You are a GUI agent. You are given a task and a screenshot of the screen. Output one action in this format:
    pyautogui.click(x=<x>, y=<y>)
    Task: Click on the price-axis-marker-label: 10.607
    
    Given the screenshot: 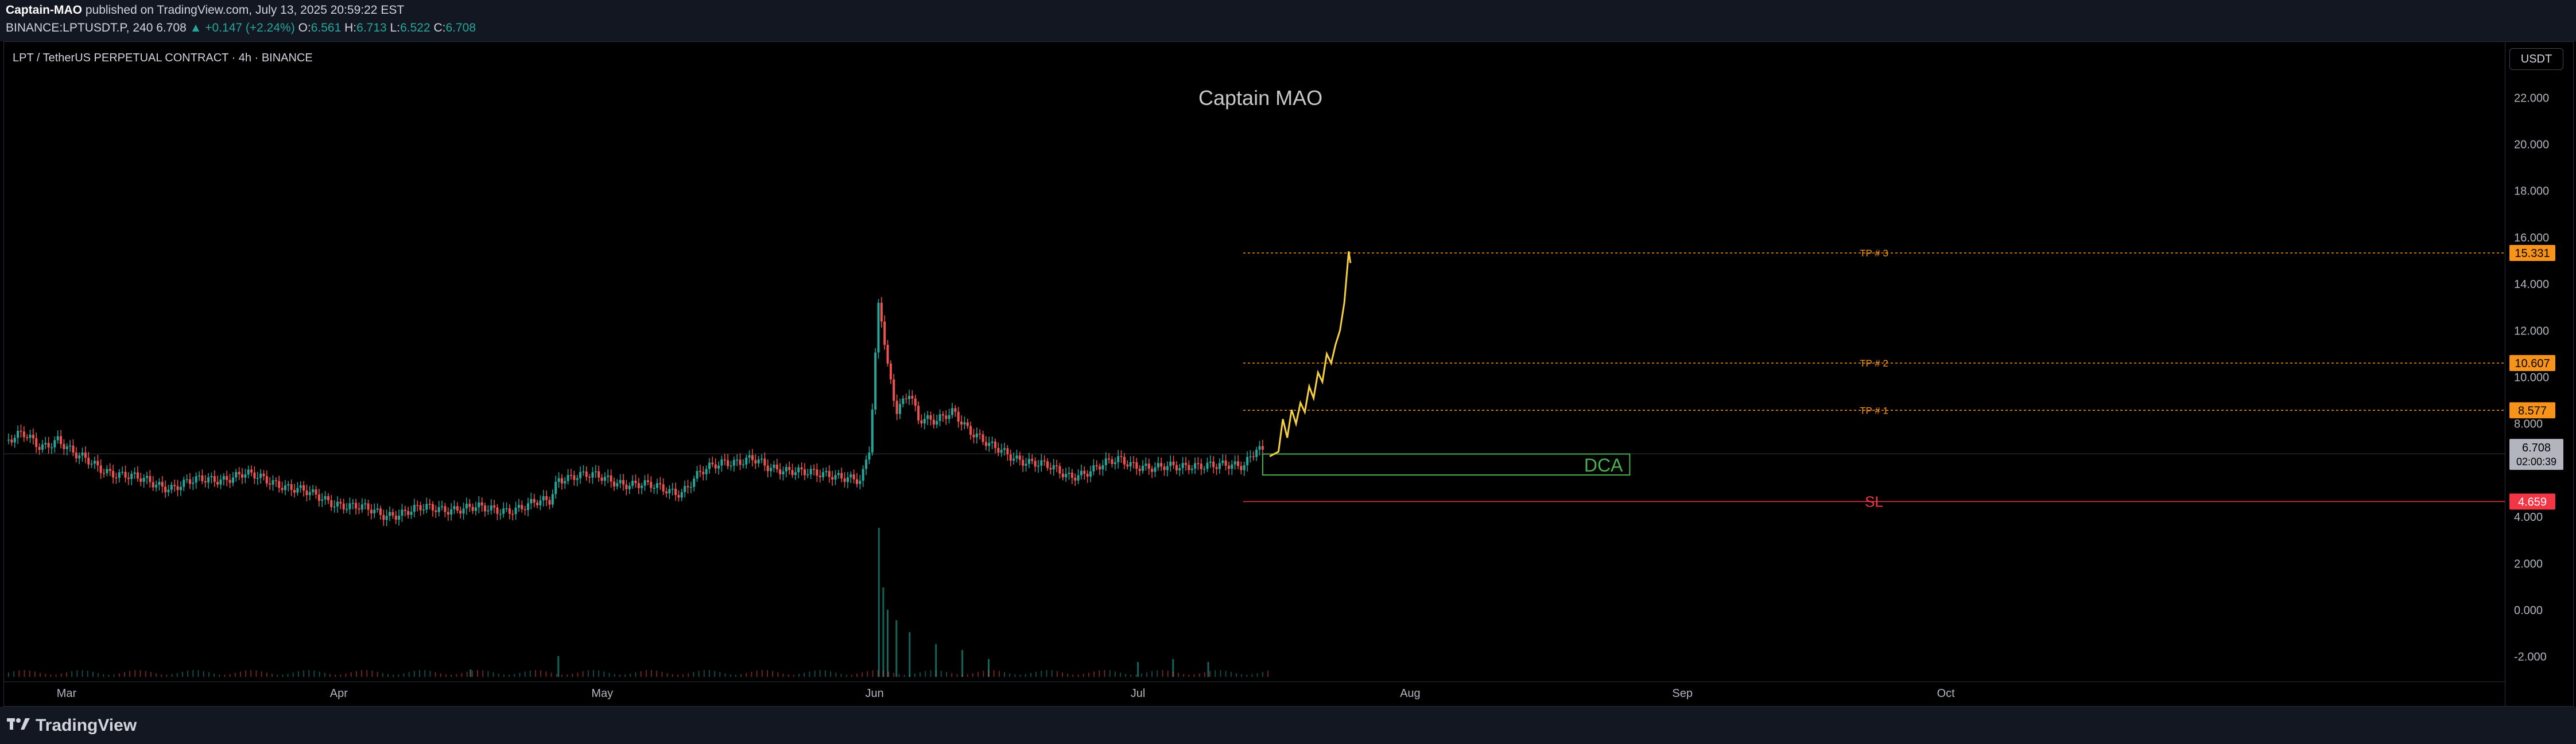 What is the action you would take?
    pyautogui.click(x=2532, y=363)
    